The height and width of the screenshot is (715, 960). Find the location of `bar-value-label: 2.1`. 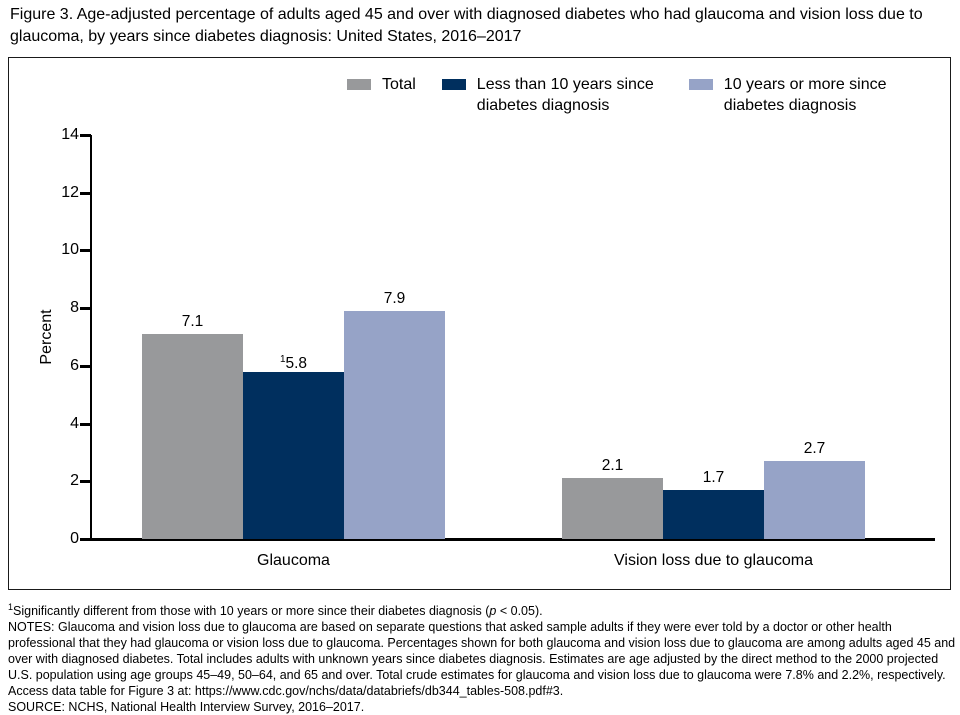

bar-value-label: 2.1 is located at coordinates (612, 466).